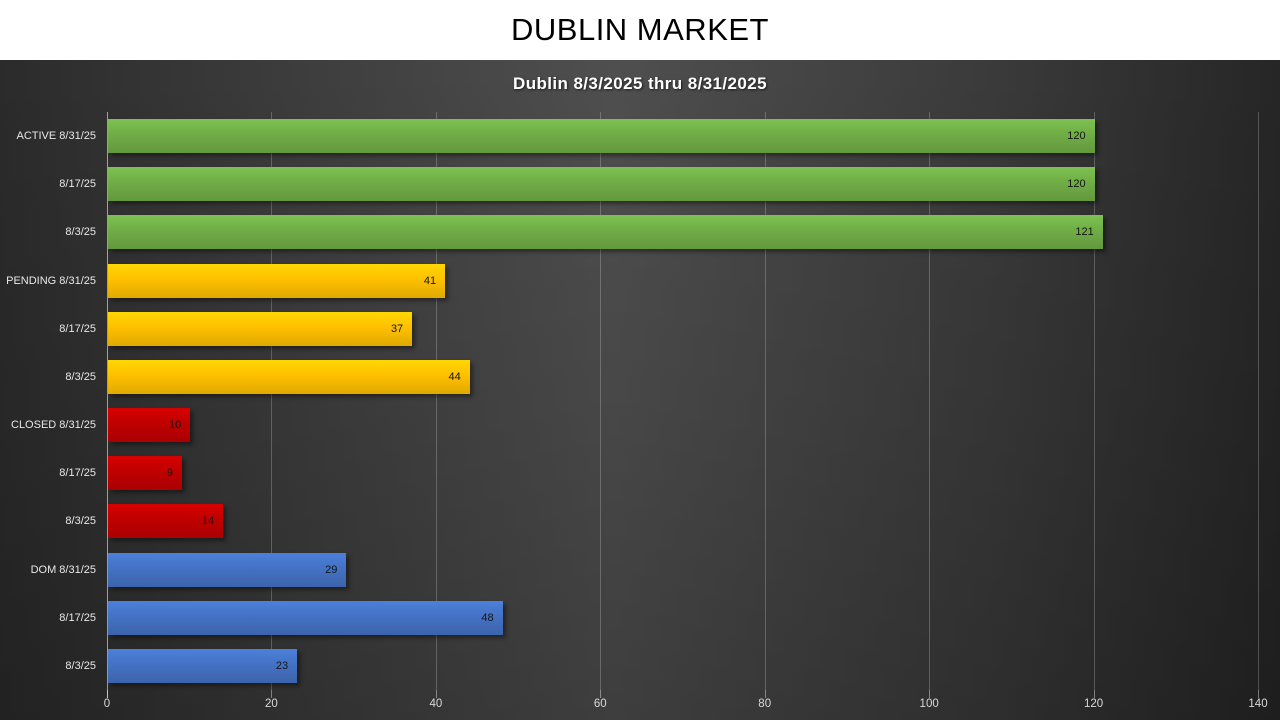 The image size is (1280, 720). I want to click on bar-row: 8/17/25 120, so click(658, 184).